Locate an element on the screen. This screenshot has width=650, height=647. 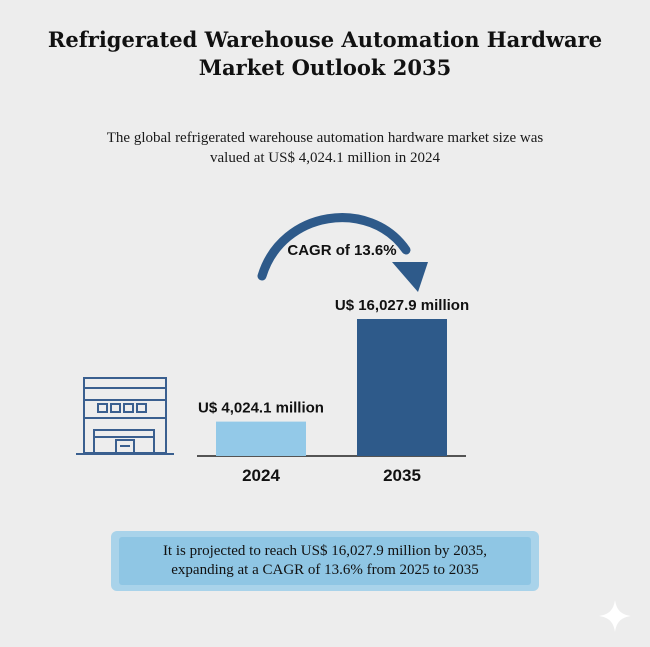
cagr-arrow is located at coordinates (334, 247).